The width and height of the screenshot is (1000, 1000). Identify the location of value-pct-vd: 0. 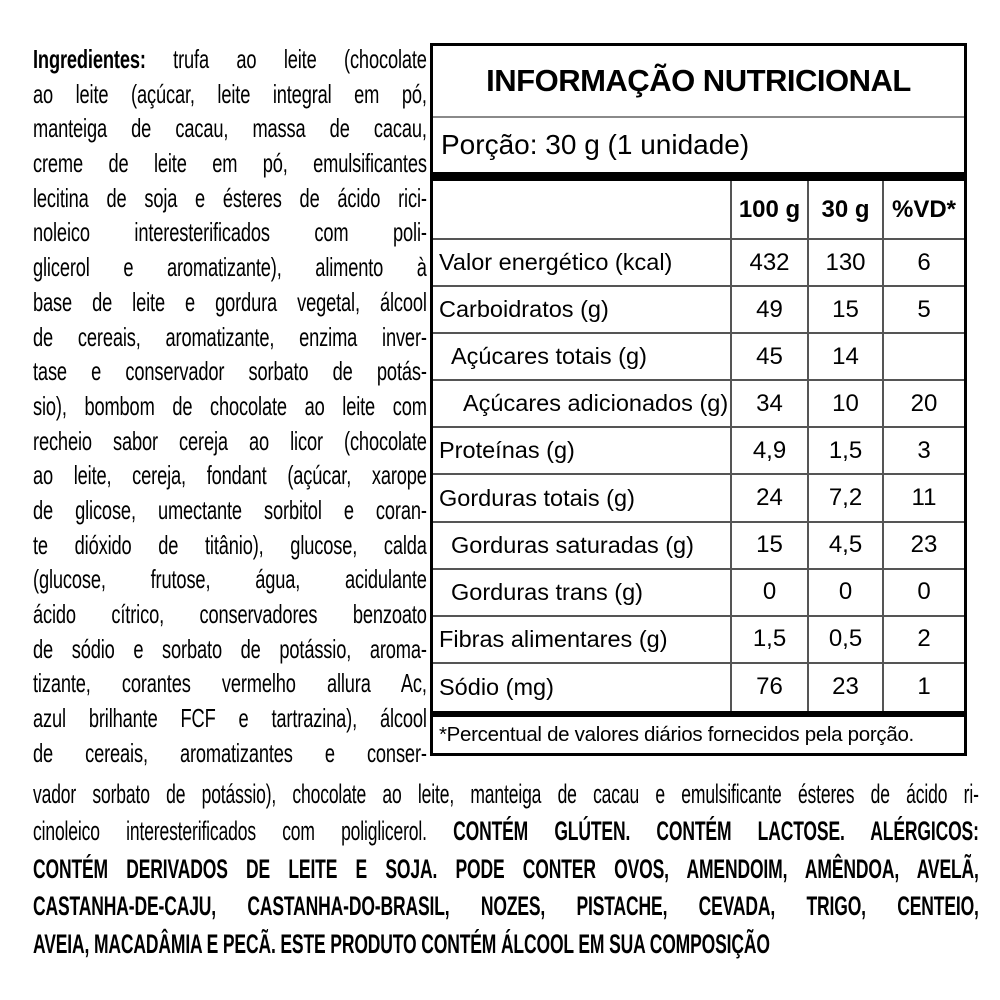
(923, 592).